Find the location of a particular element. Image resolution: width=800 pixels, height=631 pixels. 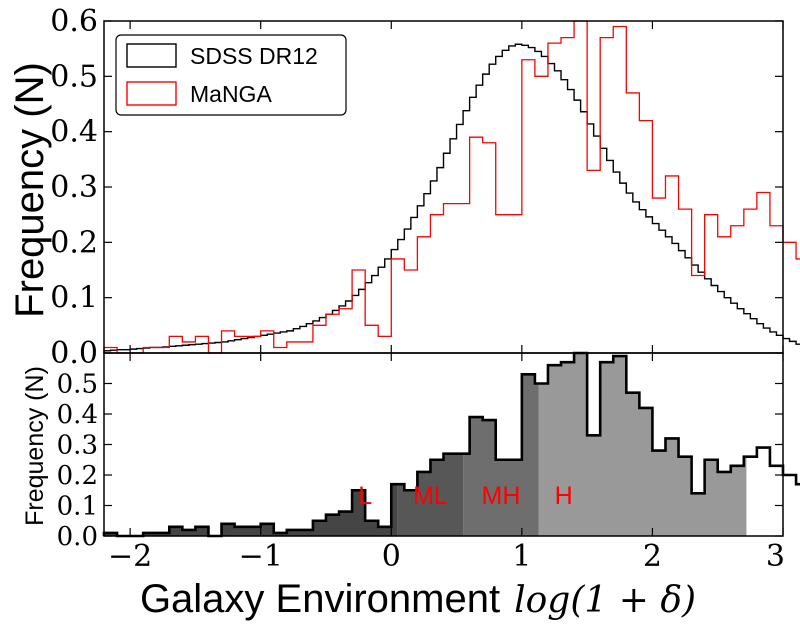

bottom-xtick-label: −1 is located at coordinates (261, 556).